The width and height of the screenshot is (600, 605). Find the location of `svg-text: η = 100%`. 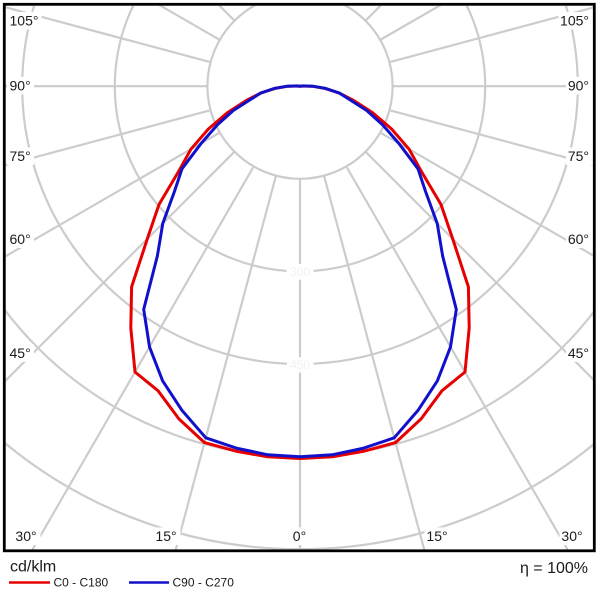

svg-text: η = 100% is located at coordinates (554, 568).